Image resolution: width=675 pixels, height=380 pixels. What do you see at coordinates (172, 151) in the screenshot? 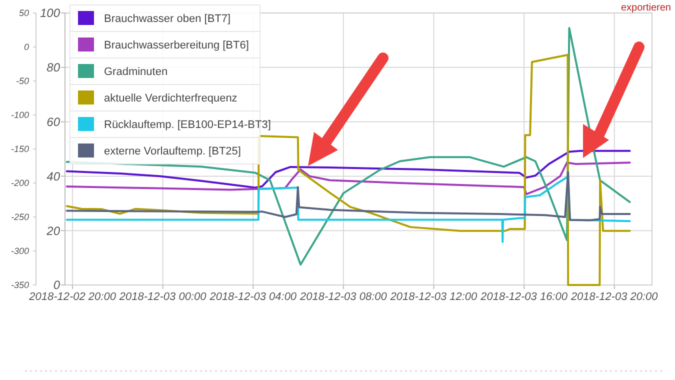
I see `legend-label: externe Vorlauftemp. [BT25]` at bounding box center [172, 151].